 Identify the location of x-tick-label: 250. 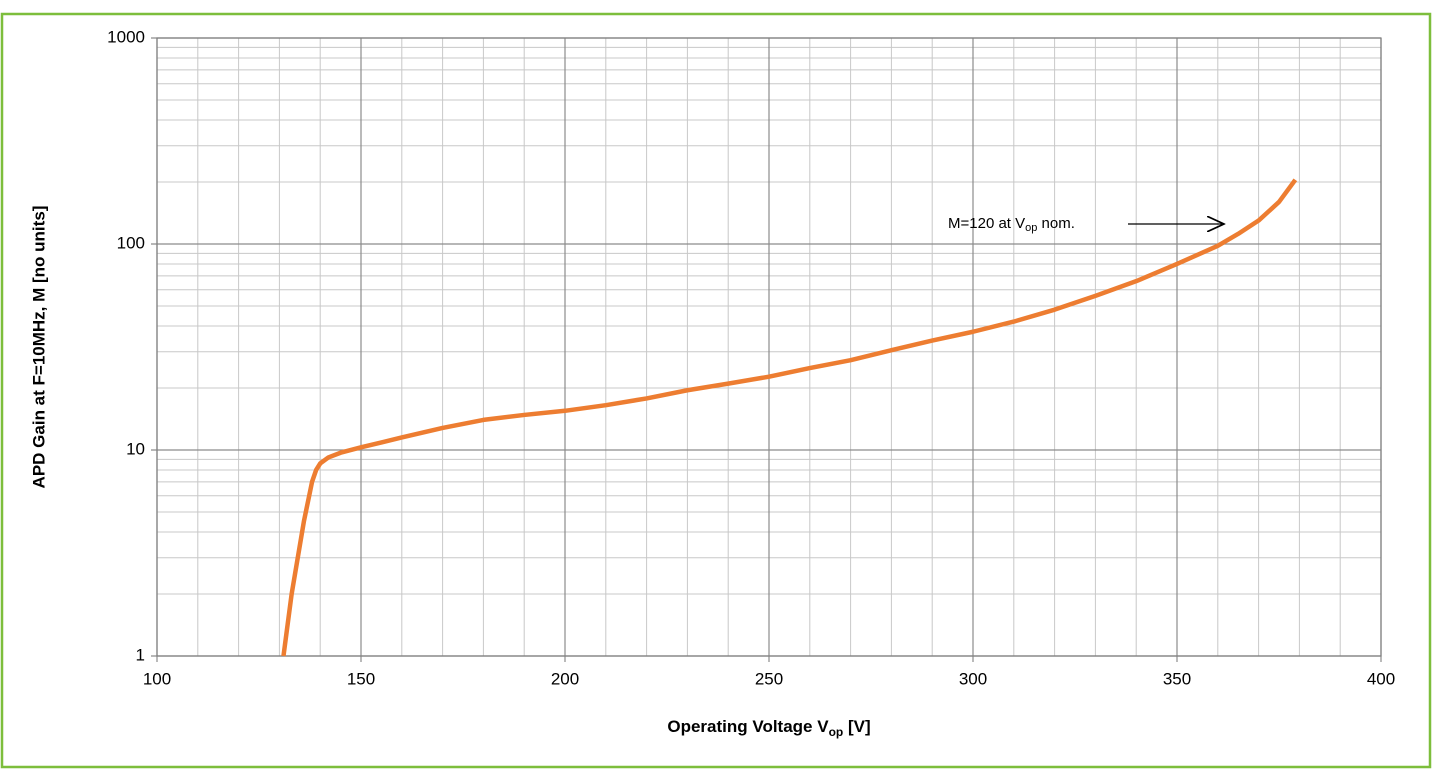
(769, 678).